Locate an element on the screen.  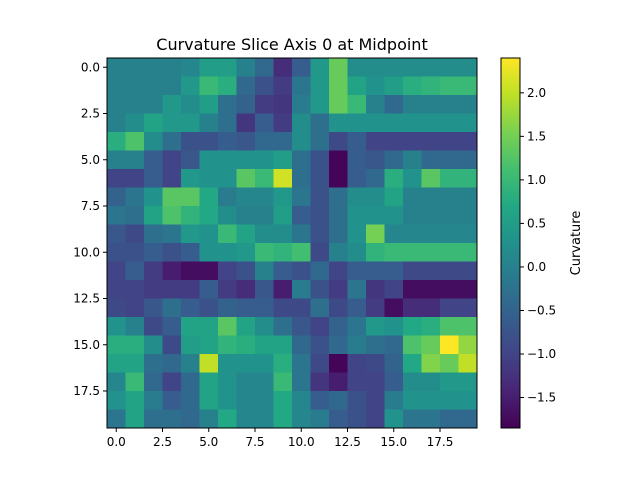
colorbar-tick-label: −1.0 is located at coordinates (541, 354).